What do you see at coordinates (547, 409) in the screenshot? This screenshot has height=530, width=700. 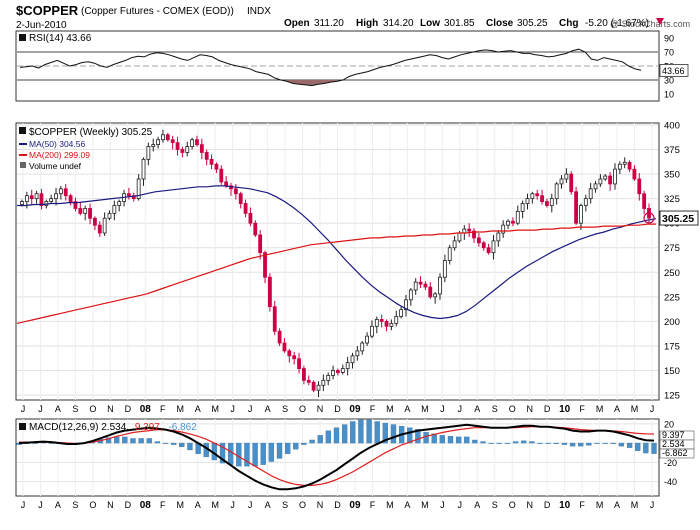 I see `price-x-label-30: D` at bounding box center [547, 409].